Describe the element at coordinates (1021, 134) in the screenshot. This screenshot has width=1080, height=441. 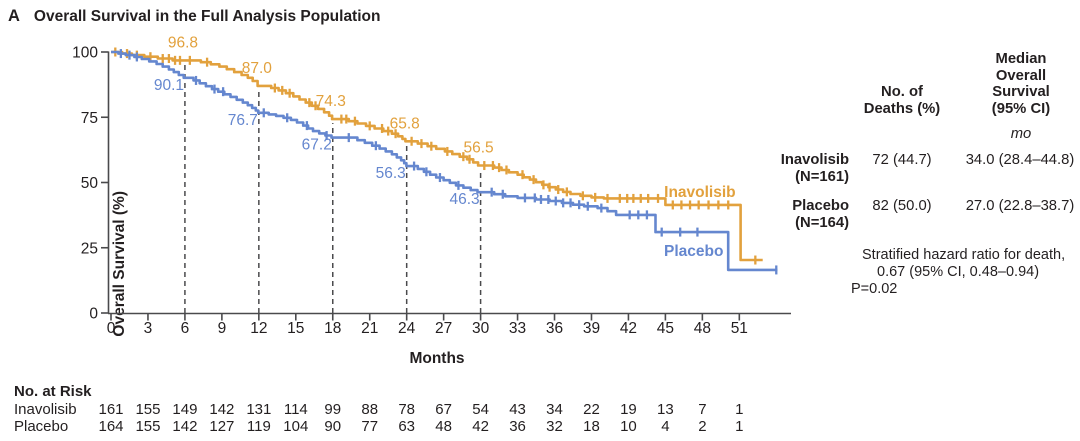
I see `median-unit-label: mo` at that location.